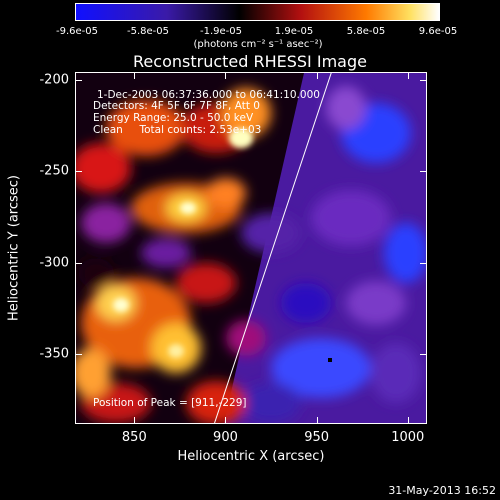 Image resolution: width=500 pixels, height=500 pixels. I want to click on colorbar-units: (photons cm⁻² s⁻¹ asec⁻²), so click(258, 44).